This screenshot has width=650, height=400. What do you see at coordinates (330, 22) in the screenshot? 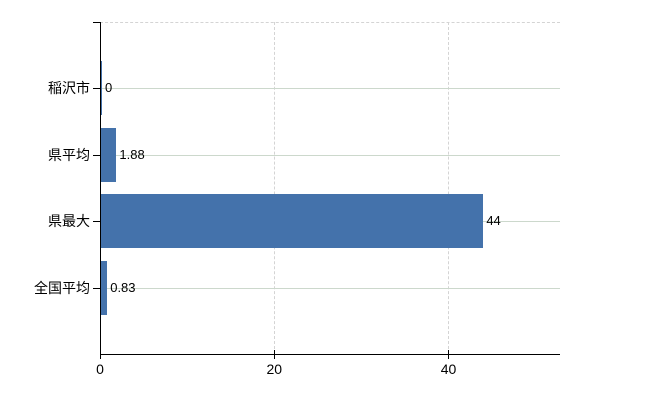
I see `plot-top-border` at bounding box center [330, 22].